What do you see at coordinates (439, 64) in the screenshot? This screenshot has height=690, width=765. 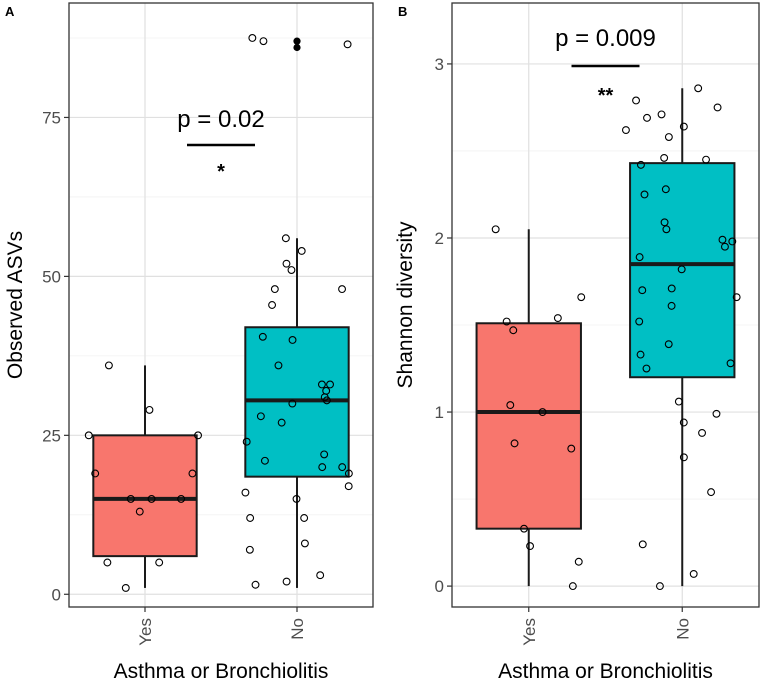 I see `y-tick-label: 3` at bounding box center [439, 64].